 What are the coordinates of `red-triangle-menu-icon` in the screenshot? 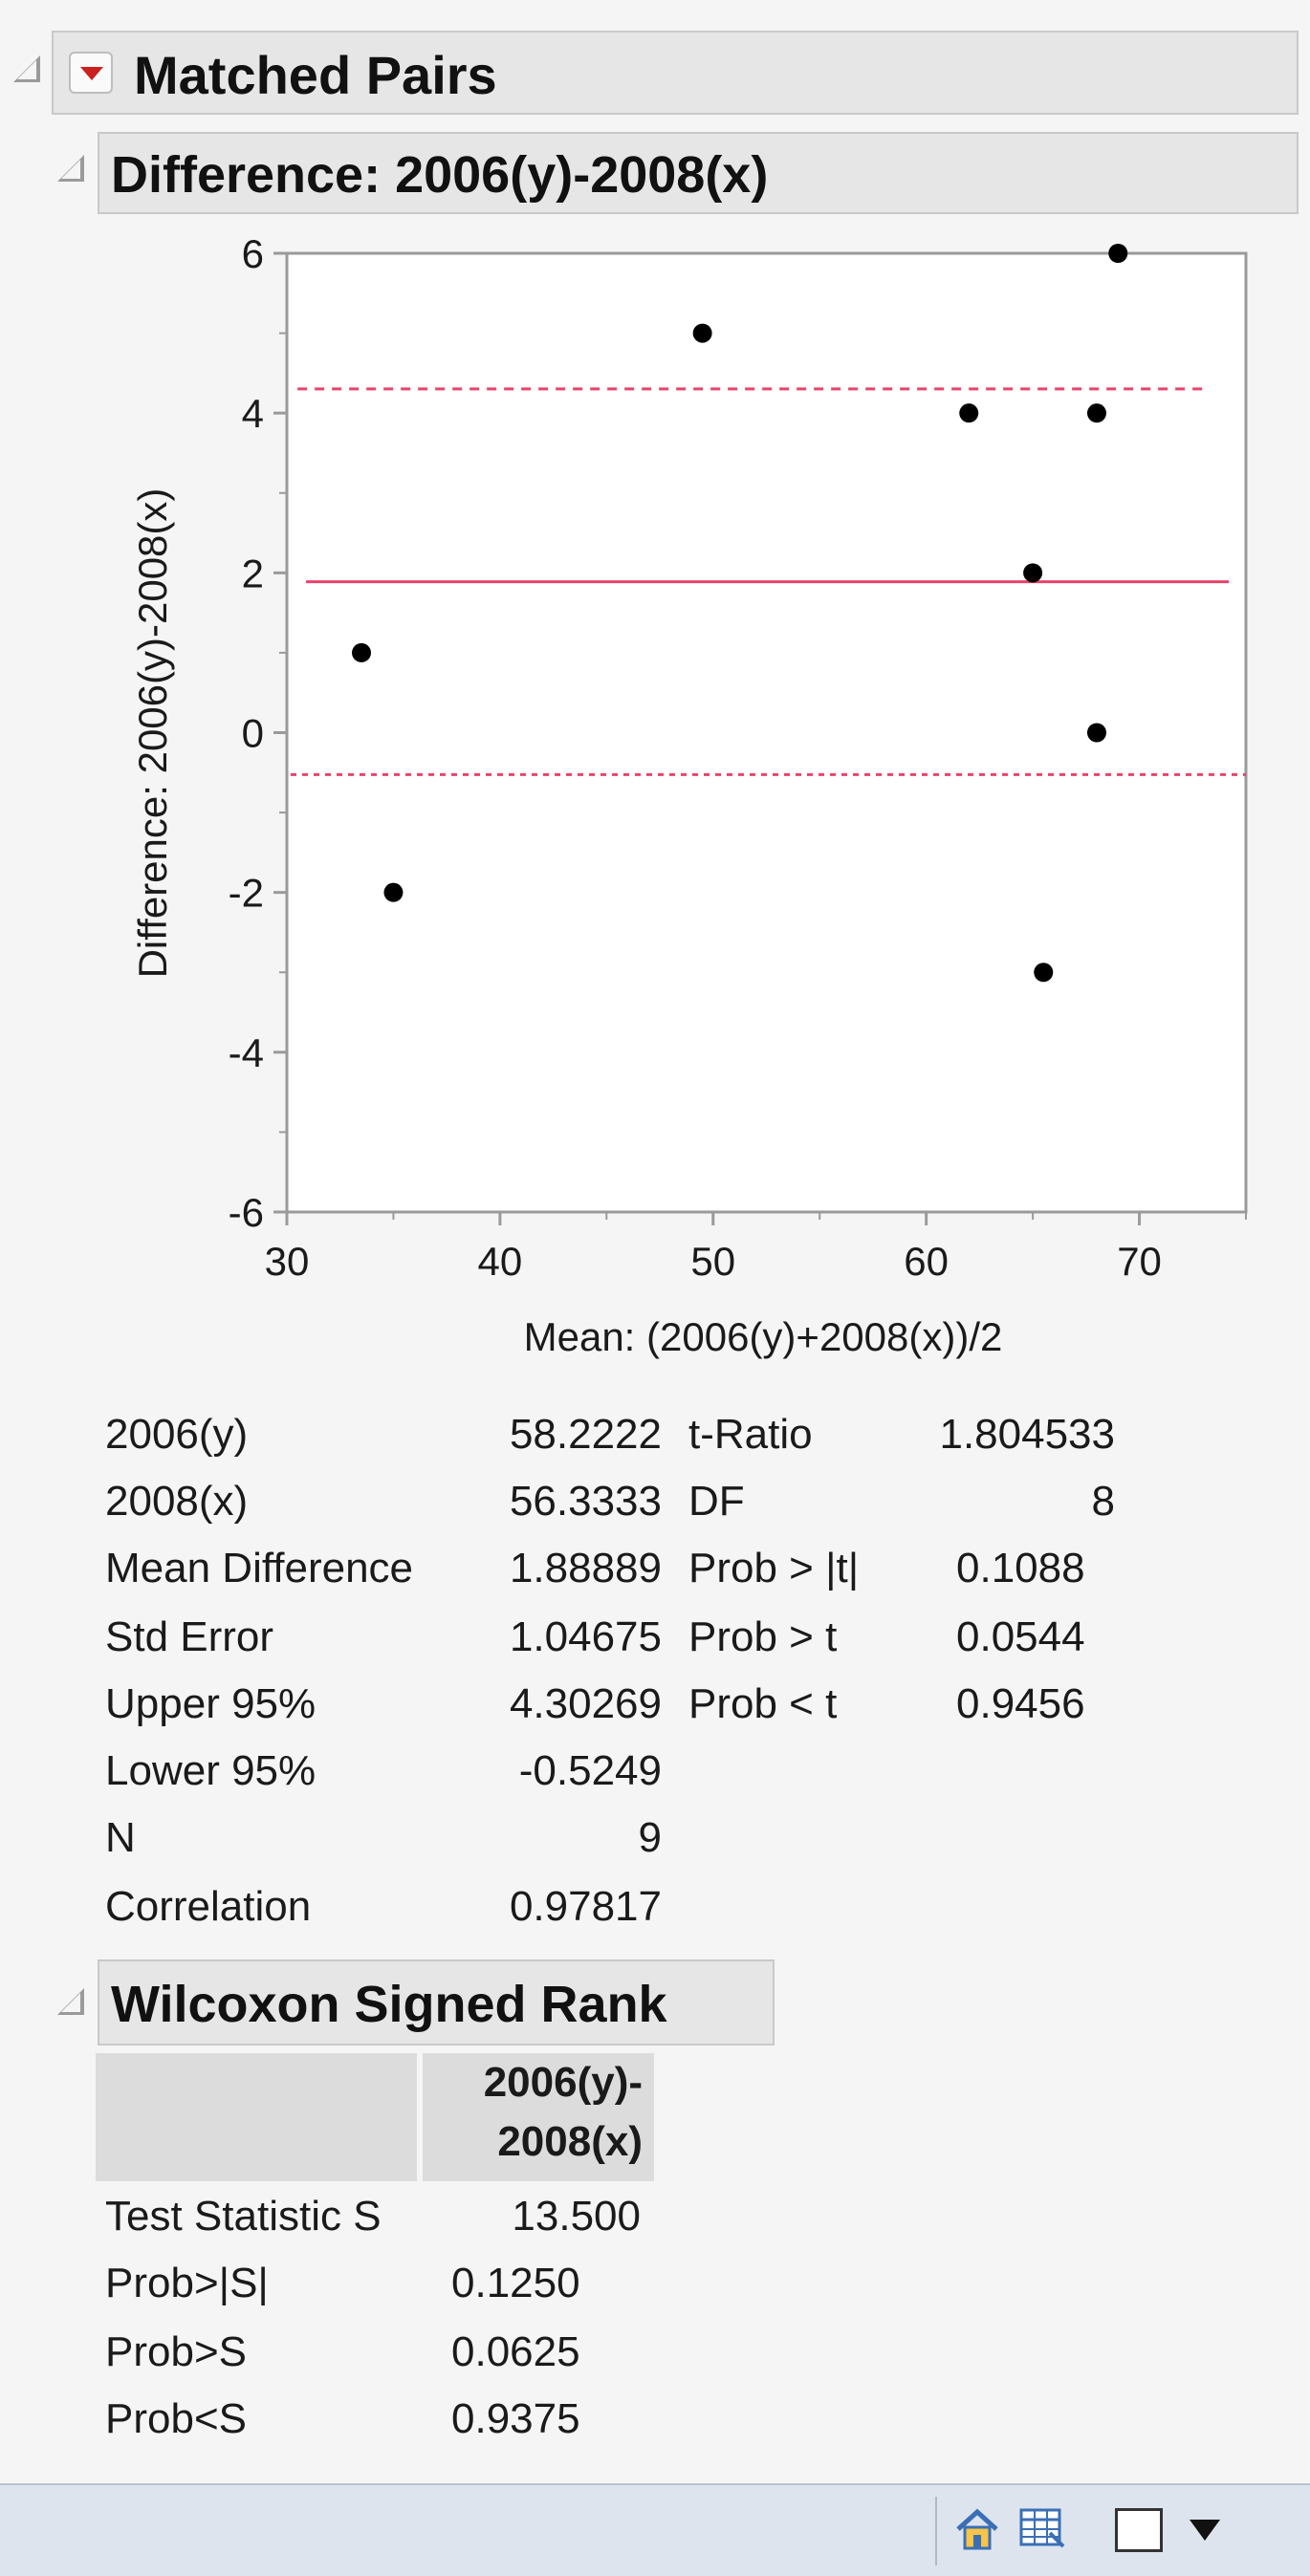 It's located at (91, 73).